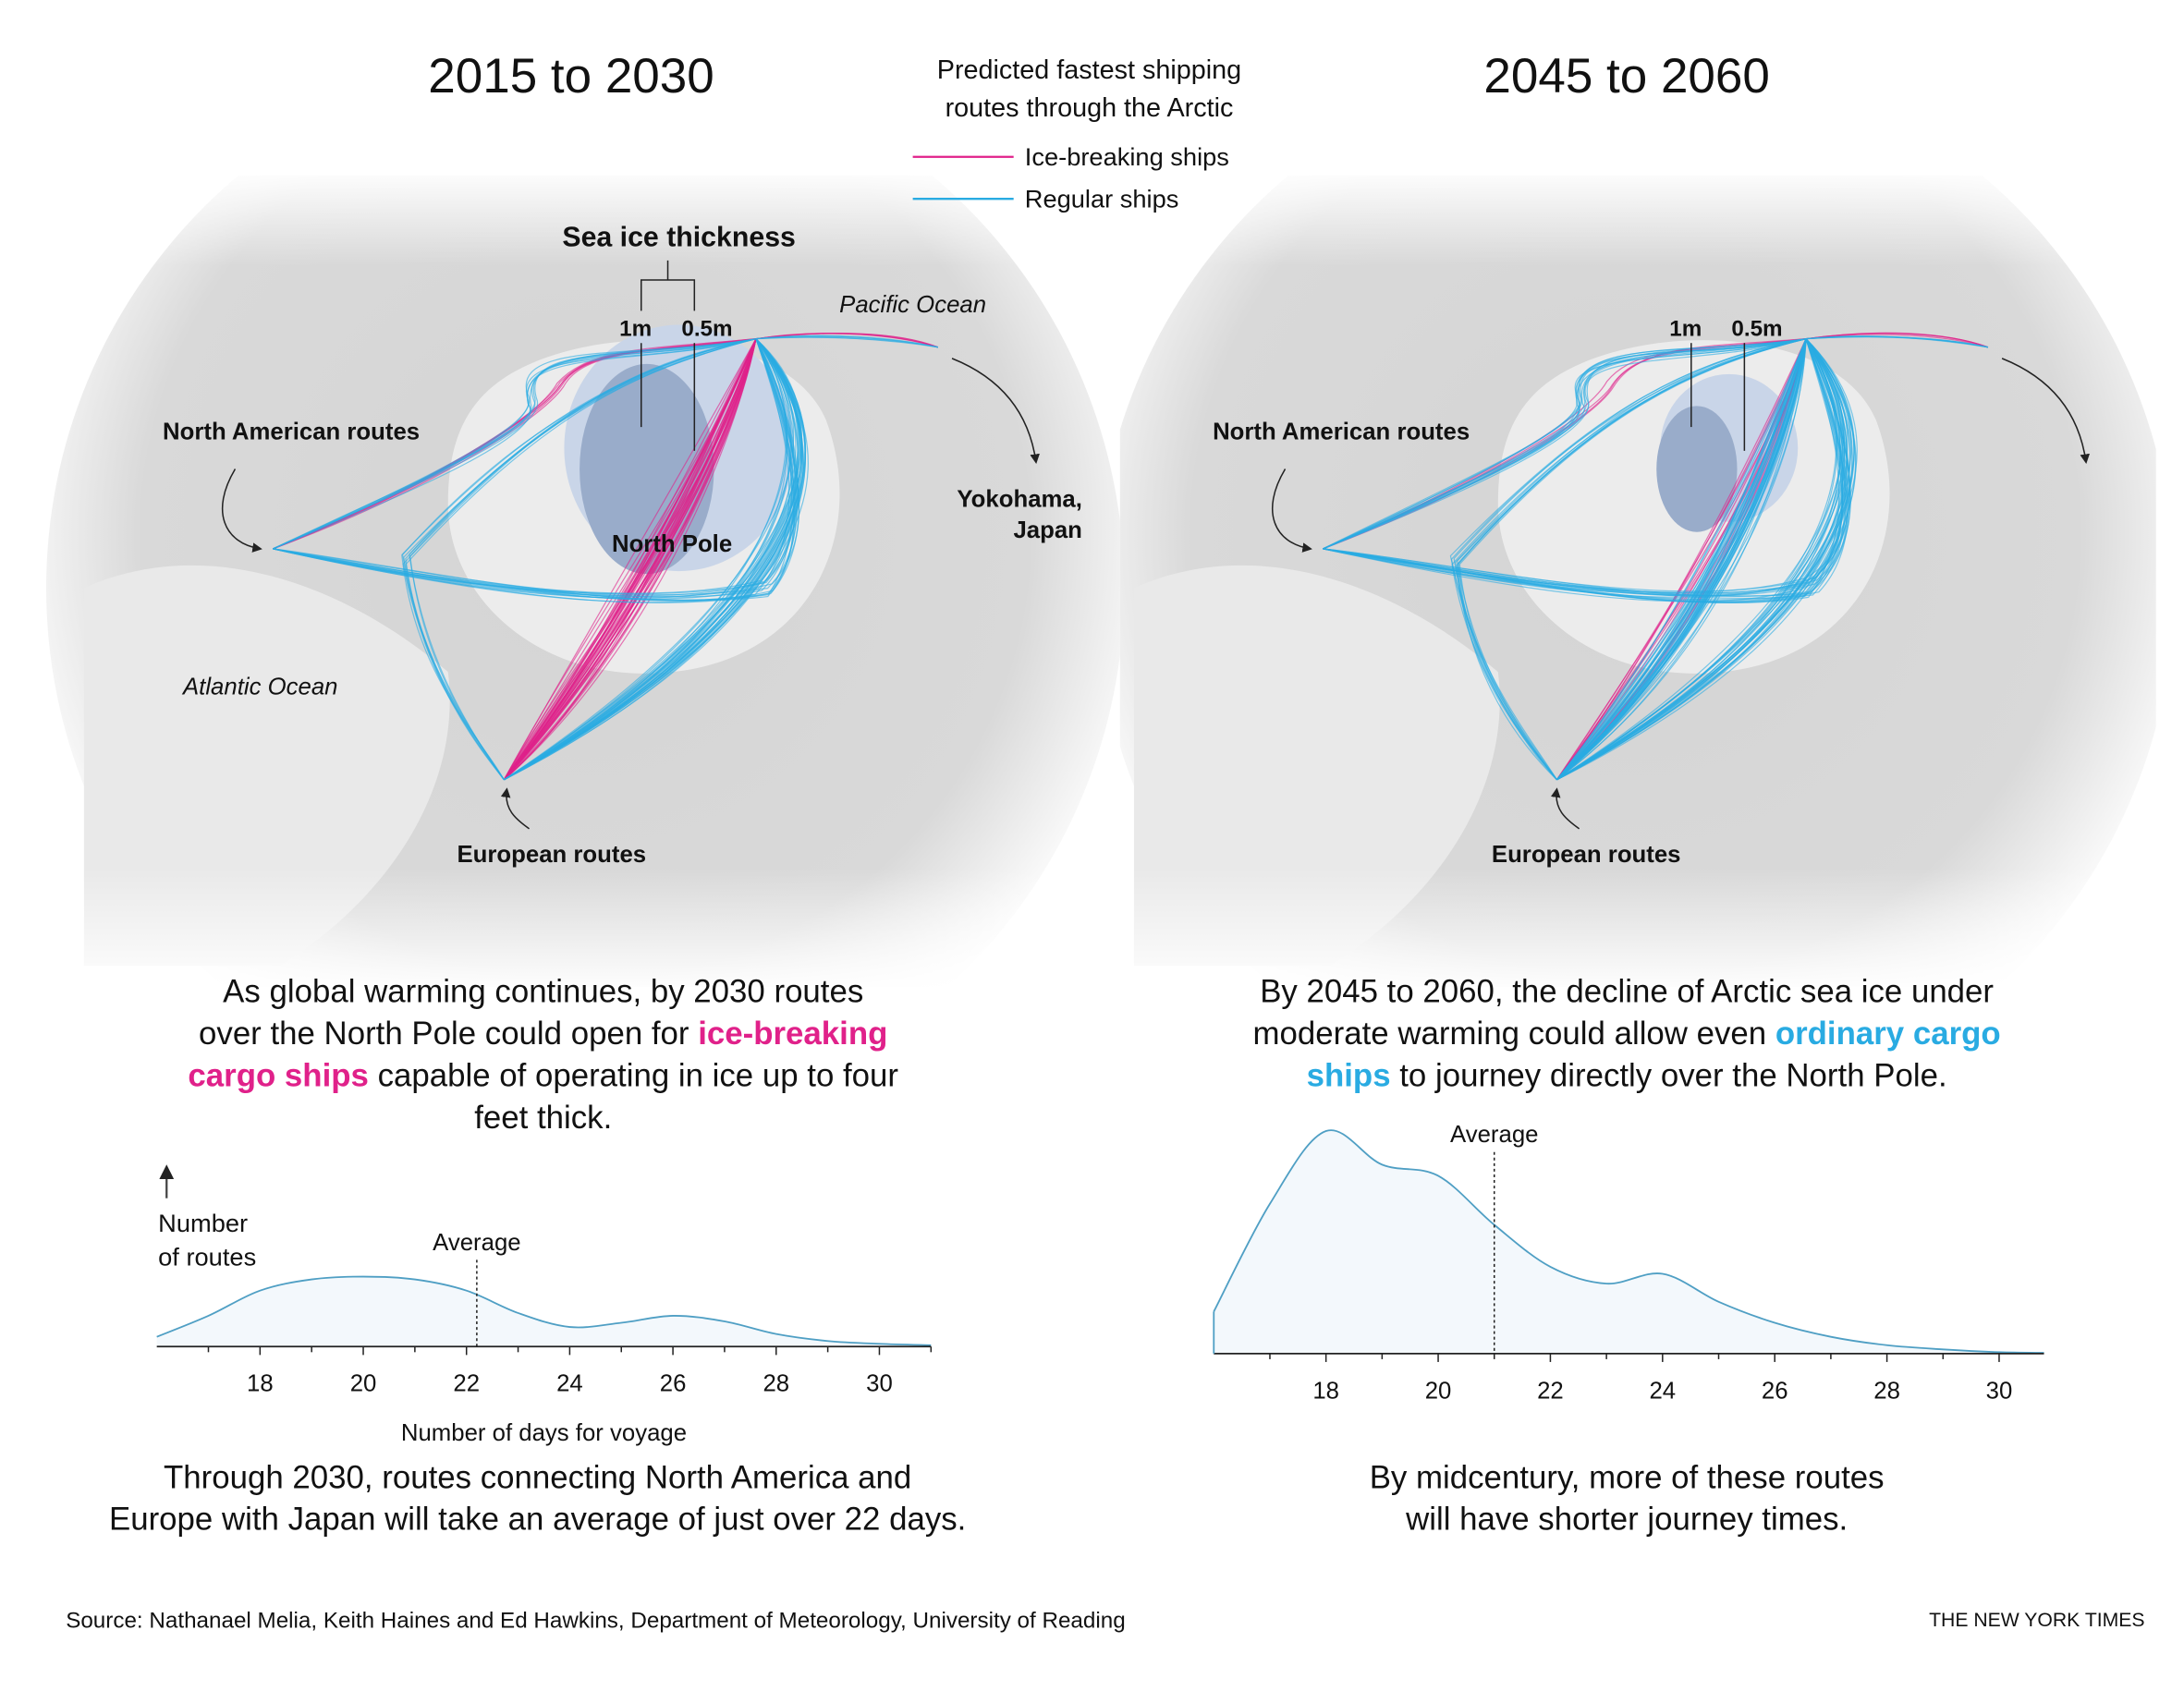  What do you see at coordinates (668, 285) in the screenshot?
I see `bracket` at bounding box center [668, 285].